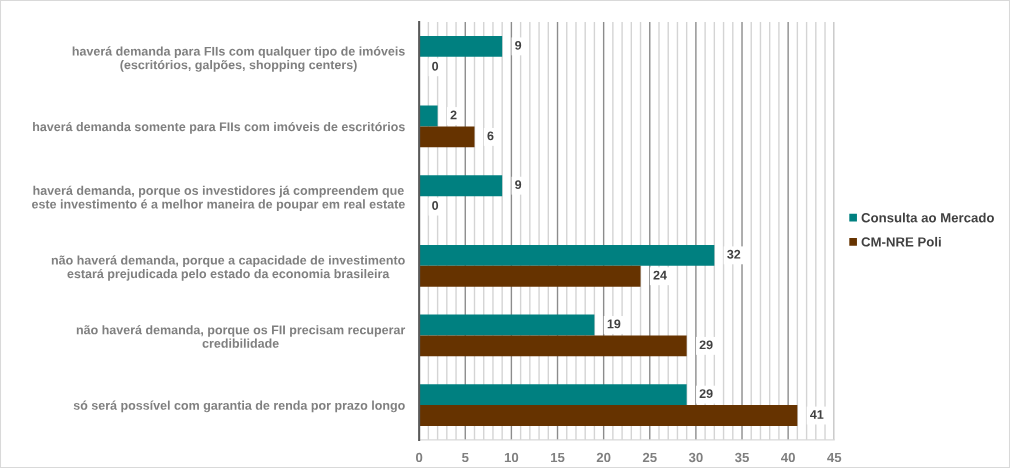 The width and height of the screenshot is (1010, 468). Describe the element at coordinates (660, 275) in the screenshot. I see `data-label: 24` at that location.